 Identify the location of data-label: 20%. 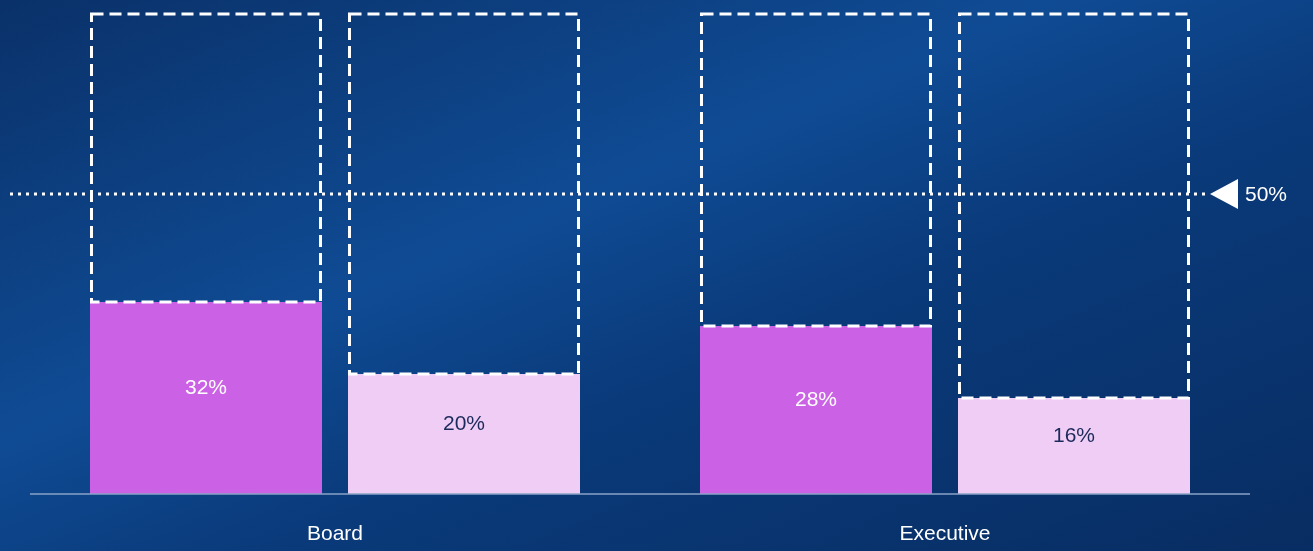
(464, 422).